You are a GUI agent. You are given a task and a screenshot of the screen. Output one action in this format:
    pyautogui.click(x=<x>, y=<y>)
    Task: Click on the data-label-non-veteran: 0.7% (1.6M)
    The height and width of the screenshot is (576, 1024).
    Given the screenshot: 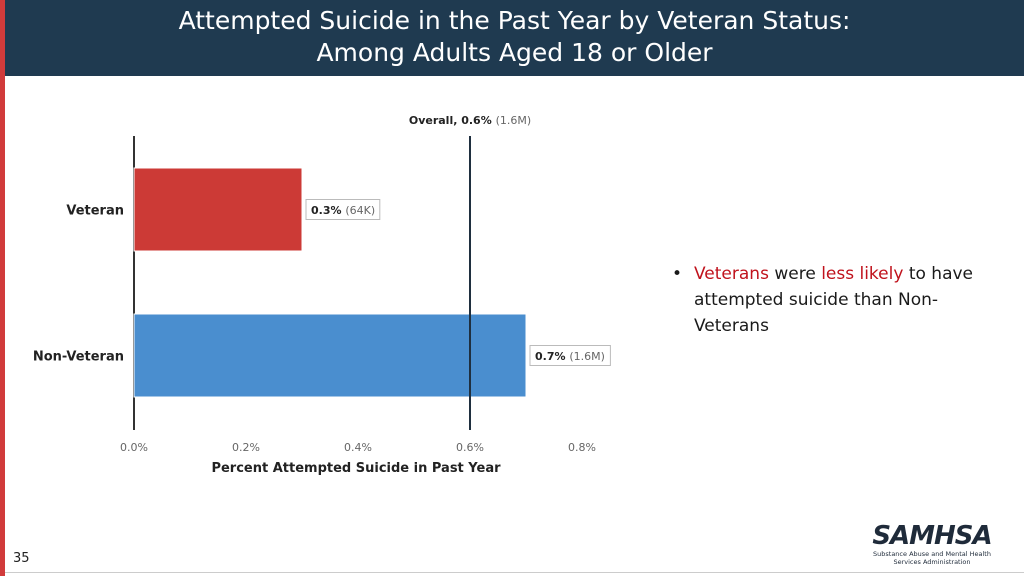 What is the action you would take?
    pyautogui.click(x=570, y=356)
    